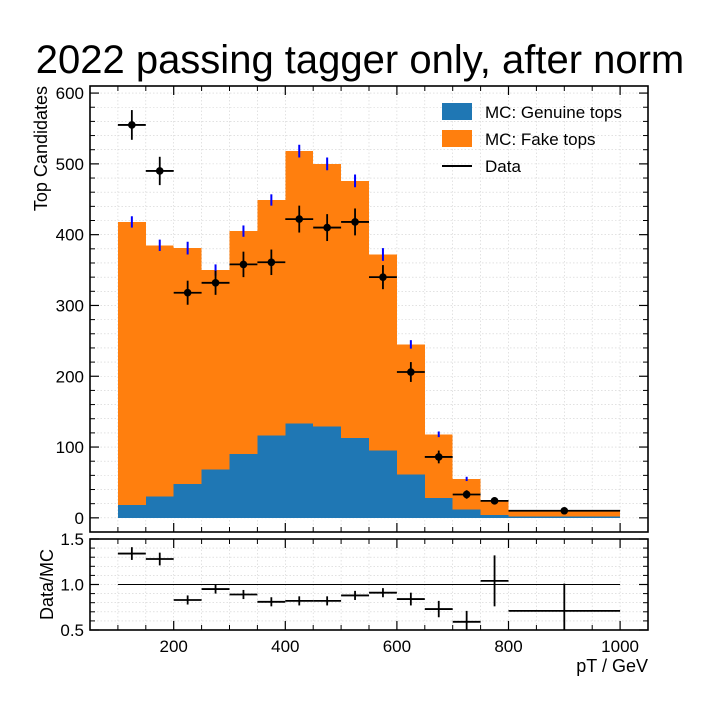  I want to click on x-tick-label: 800, so click(508, 646).